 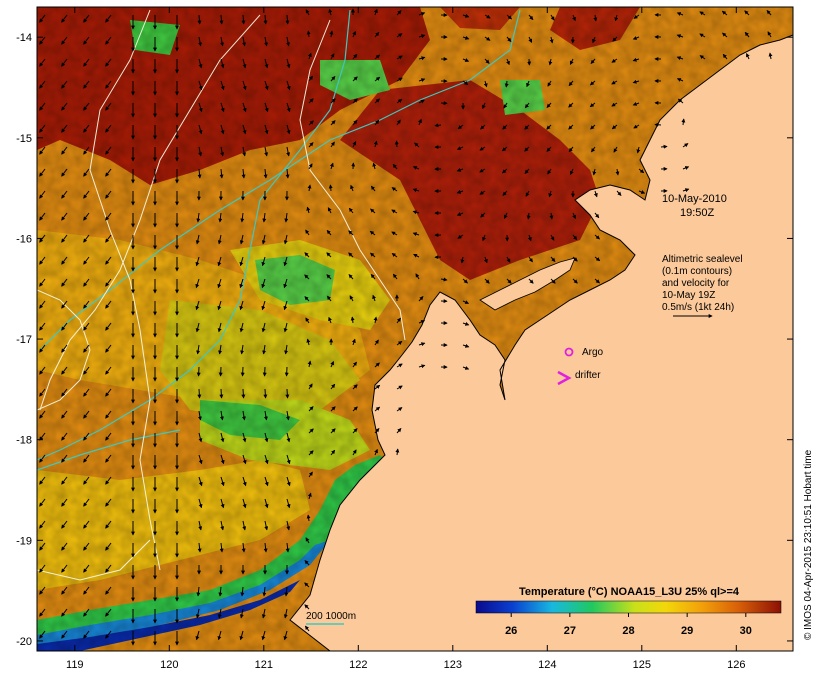 What do you see at coordinates (453, 665) in the screenshot?
I see `lon-tick-label: 123` at bounding box center [453, 665].